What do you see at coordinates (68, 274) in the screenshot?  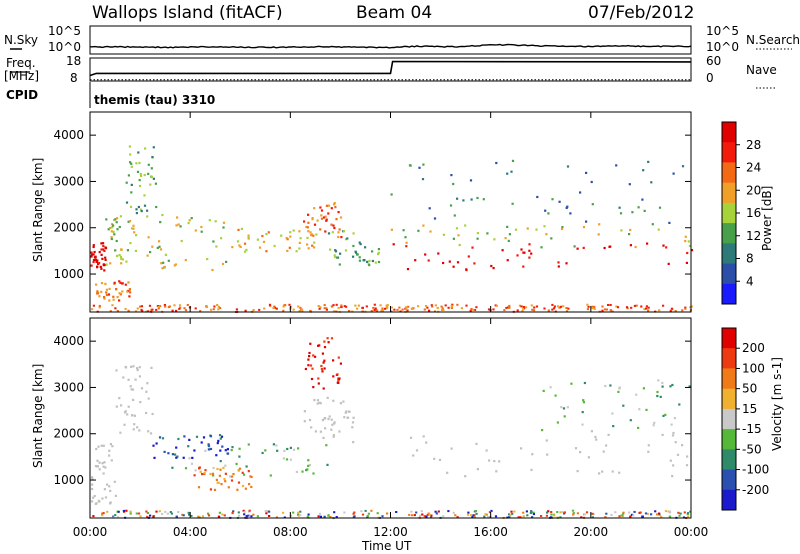 I see `y-tick-label: 1000` at bounding box center [68, 274].